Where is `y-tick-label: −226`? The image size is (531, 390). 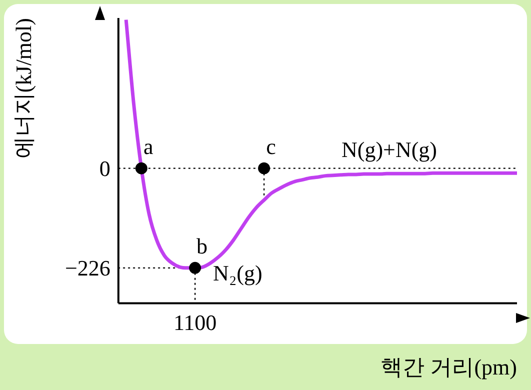
y-tick-label: −226 is located at coordinates (87, 267).